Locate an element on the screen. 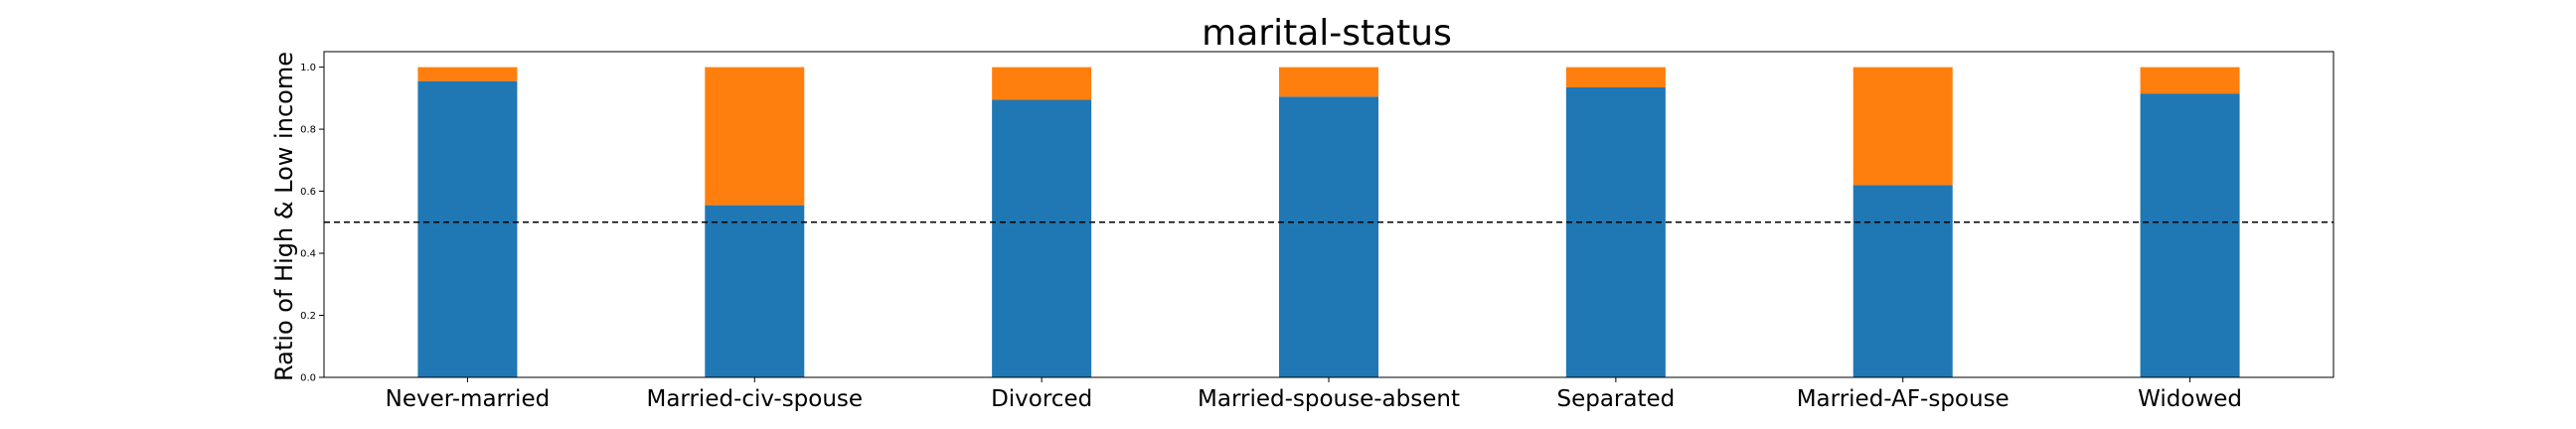  y-tick-label: 0.2 is located at coordinates (308, 316).